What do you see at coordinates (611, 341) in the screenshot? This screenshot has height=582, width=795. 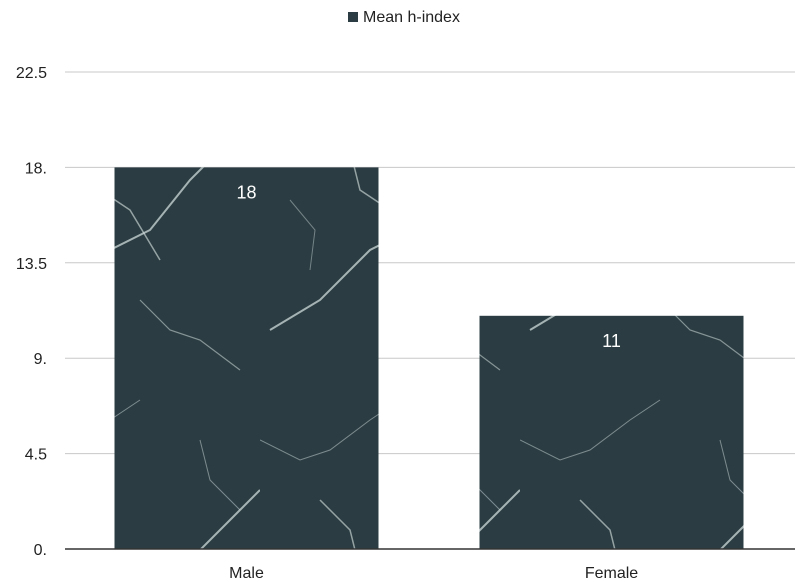 I see `data-label-female: 11` at bounding box center [611, 341].